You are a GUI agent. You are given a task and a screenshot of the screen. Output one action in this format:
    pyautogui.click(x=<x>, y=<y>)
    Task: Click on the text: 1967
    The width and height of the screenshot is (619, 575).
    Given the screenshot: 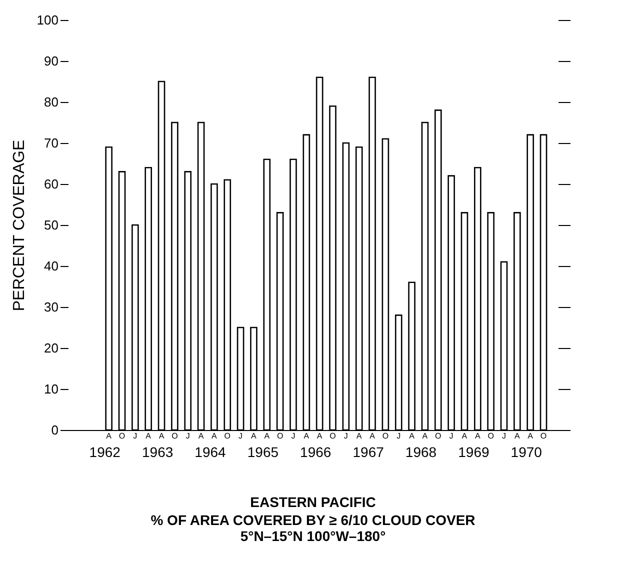 What is the action you would take?
    pyautogui.click(x=368, y=452)
    